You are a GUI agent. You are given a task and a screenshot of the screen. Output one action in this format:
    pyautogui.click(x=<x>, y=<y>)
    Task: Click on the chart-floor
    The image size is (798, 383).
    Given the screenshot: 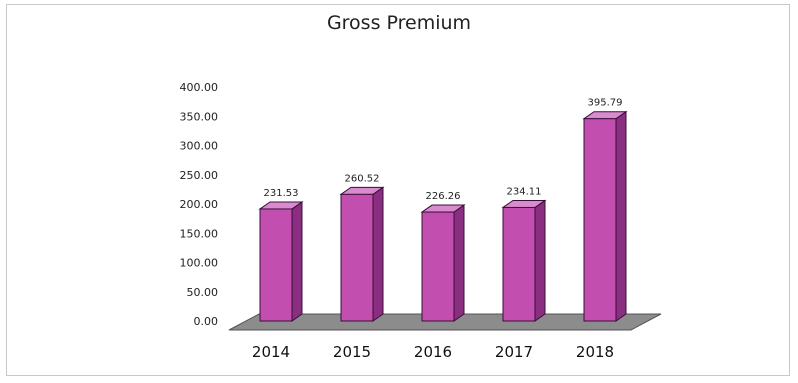 What is the action you would take?
    pyautogui.click(x=445, y=322)
    